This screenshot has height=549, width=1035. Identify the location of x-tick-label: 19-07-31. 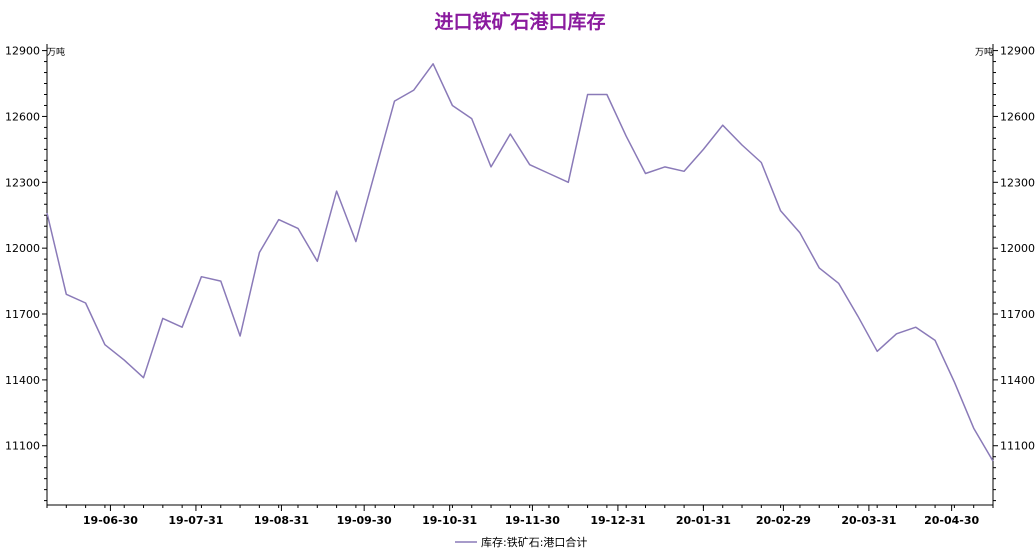
(195, 520).